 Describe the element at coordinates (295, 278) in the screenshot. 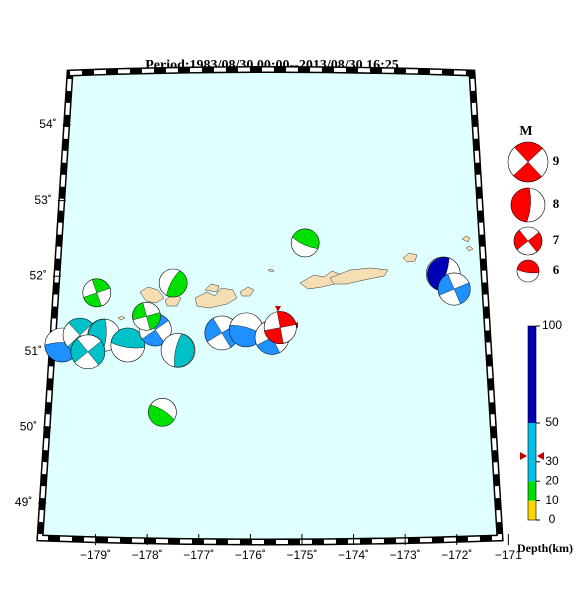

I see `islands` at that location.